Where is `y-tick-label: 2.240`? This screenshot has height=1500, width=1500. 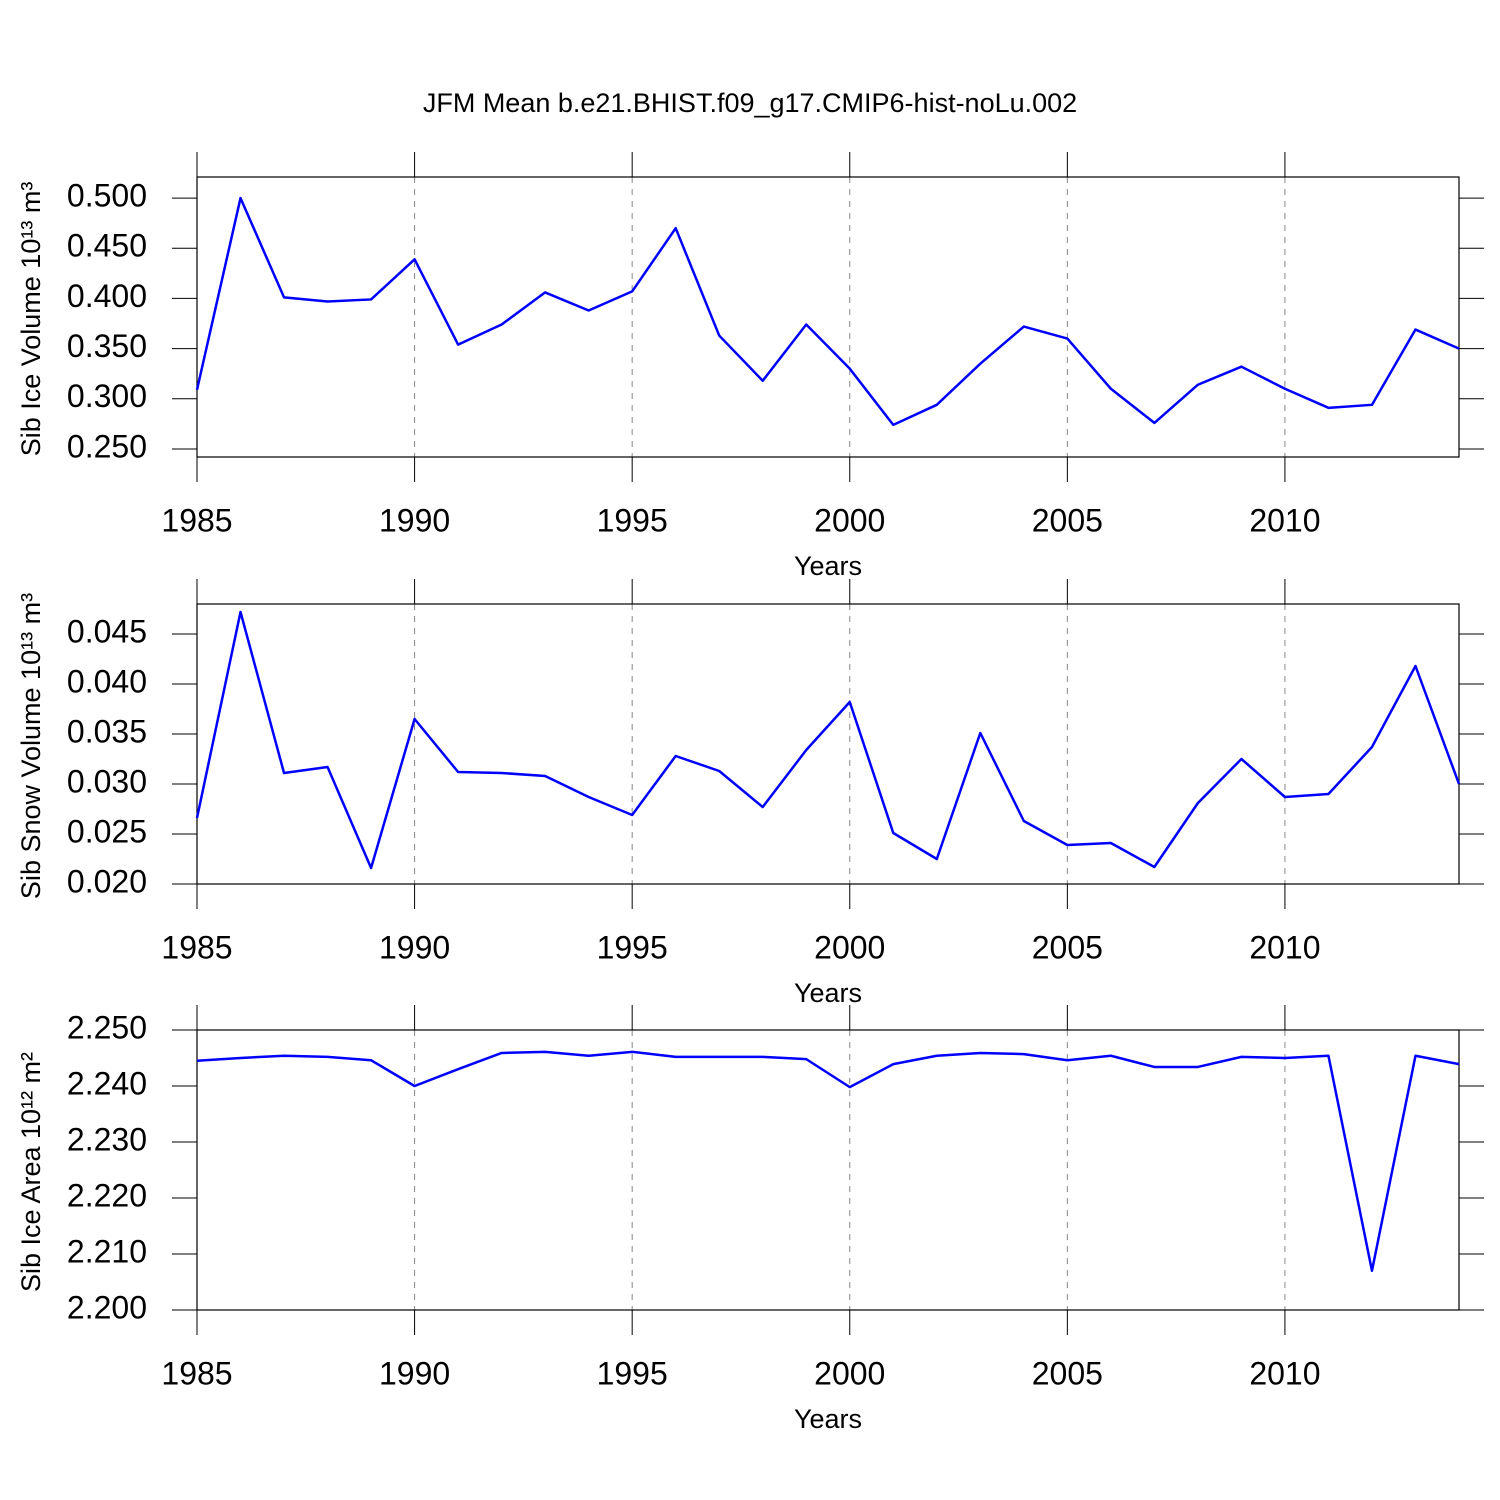 y-tick-label: 2.240 is located at coordinates (107, 1083).